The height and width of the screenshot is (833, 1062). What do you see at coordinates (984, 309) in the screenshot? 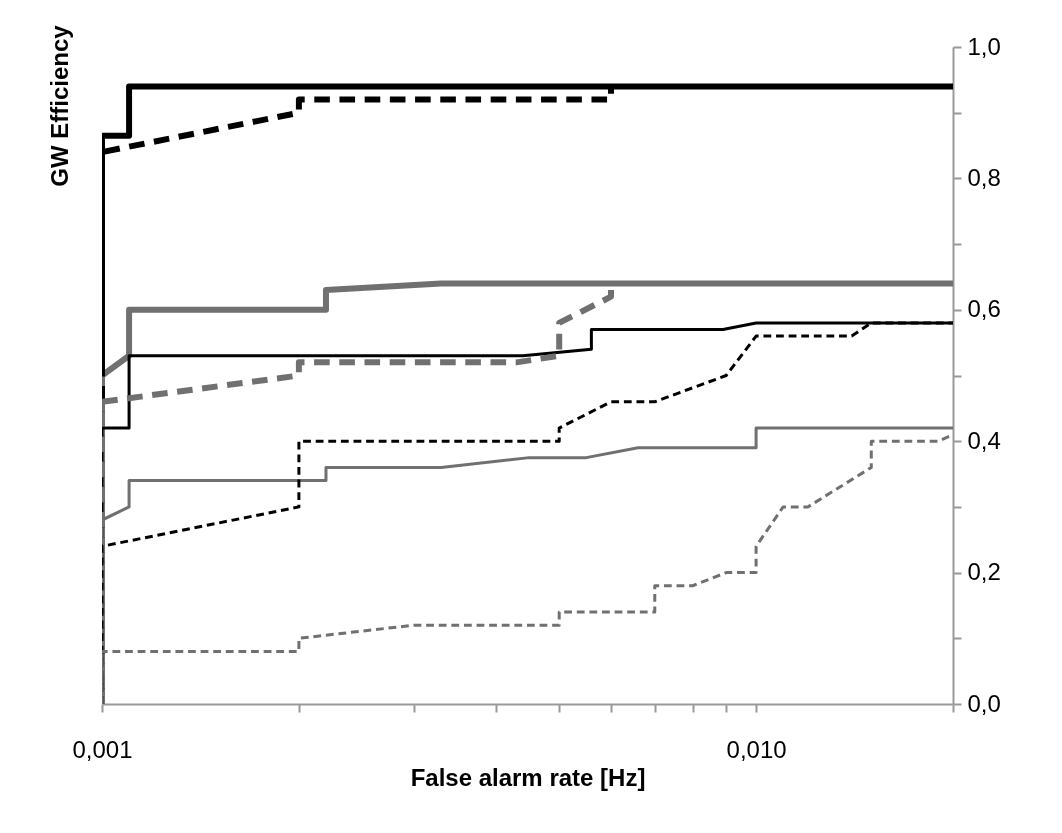
I see `y-tick-label: 0,6` at bounding box center [984, 309].